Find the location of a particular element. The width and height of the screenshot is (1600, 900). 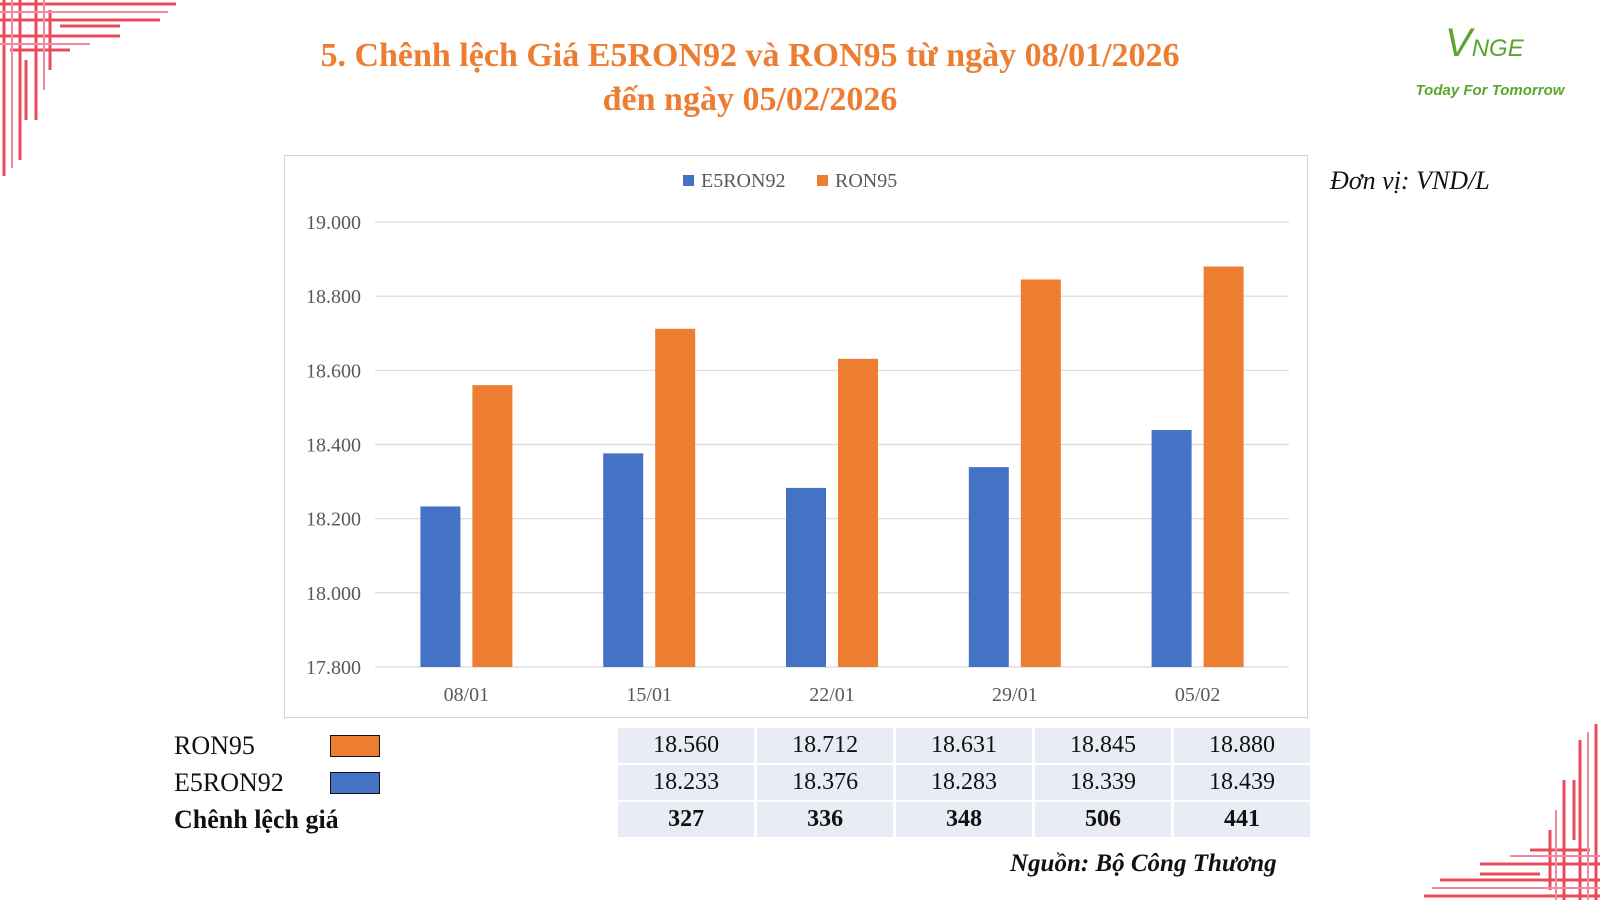

y-tick-label: 17.800 is located at coordinates (333, 668).